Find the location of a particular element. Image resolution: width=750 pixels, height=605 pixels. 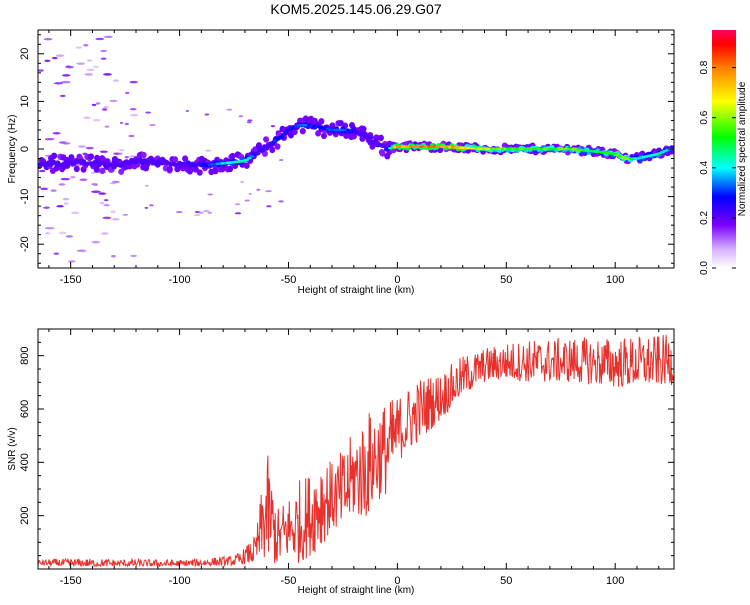

colorbar-tick-label: 0.4 is located at coordinates (704, 167).